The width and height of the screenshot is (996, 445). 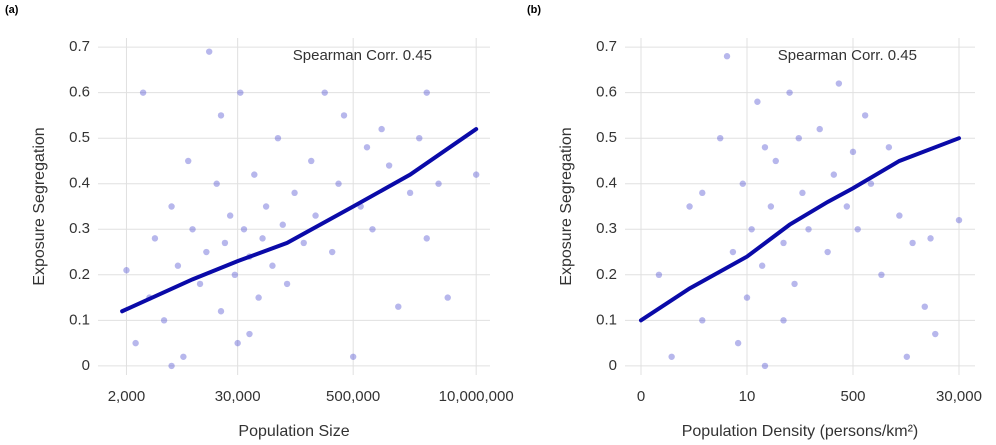 What do you see at coordinates (566, 206) in the screenshot?
I see `y-axis-label: Exposure Segregation` at bounding box center [566, 206].